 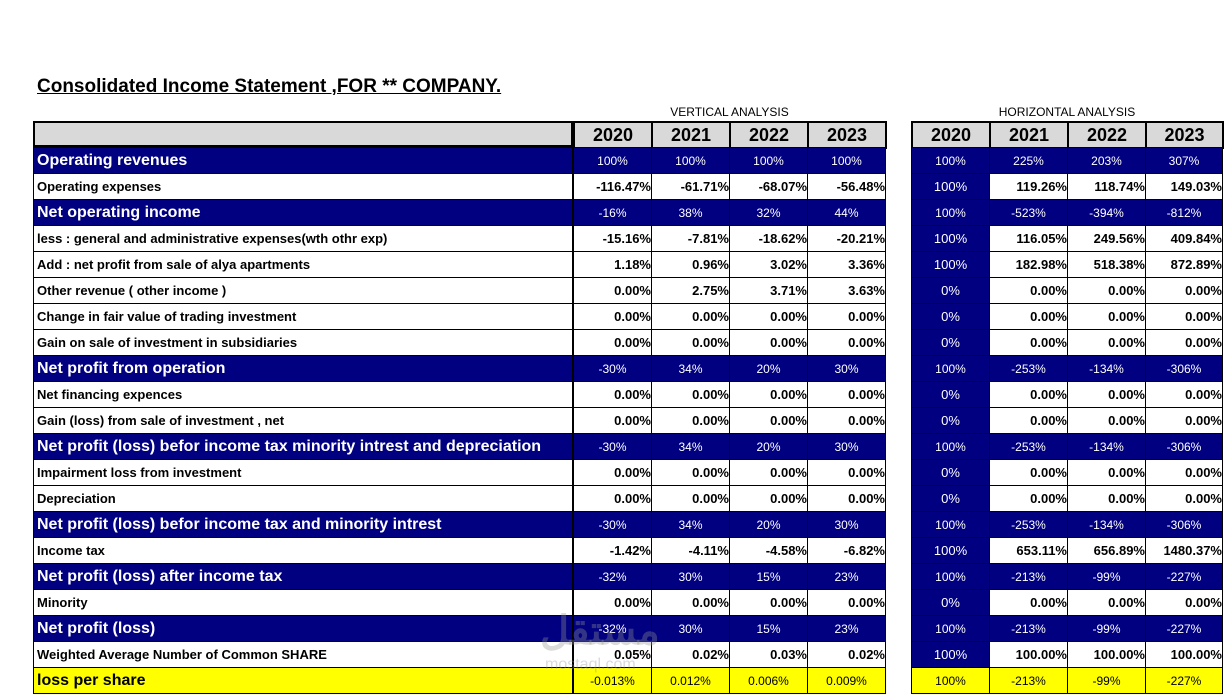 What do you see at coordinates (729, 680) in the screenshot?
I see `va-row: -0.013% 0.012% 0.006% 0.009%` at bounding box center [729, 680].